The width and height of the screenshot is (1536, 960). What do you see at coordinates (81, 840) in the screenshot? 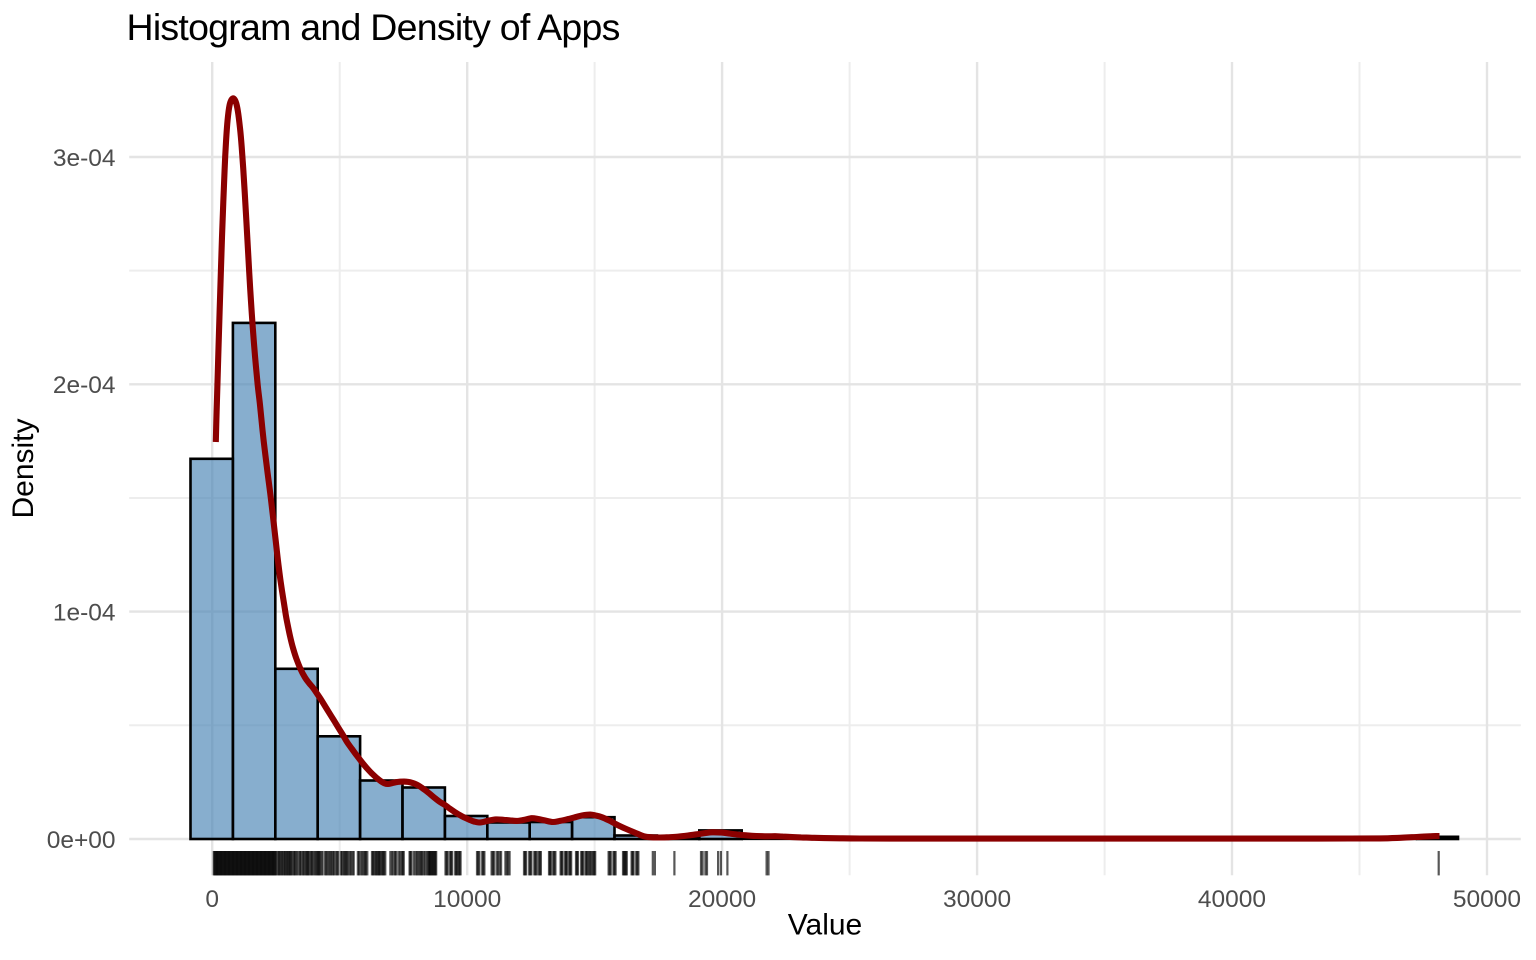
I see `svg-text: 0e+00` at bounding box center [81, 840].